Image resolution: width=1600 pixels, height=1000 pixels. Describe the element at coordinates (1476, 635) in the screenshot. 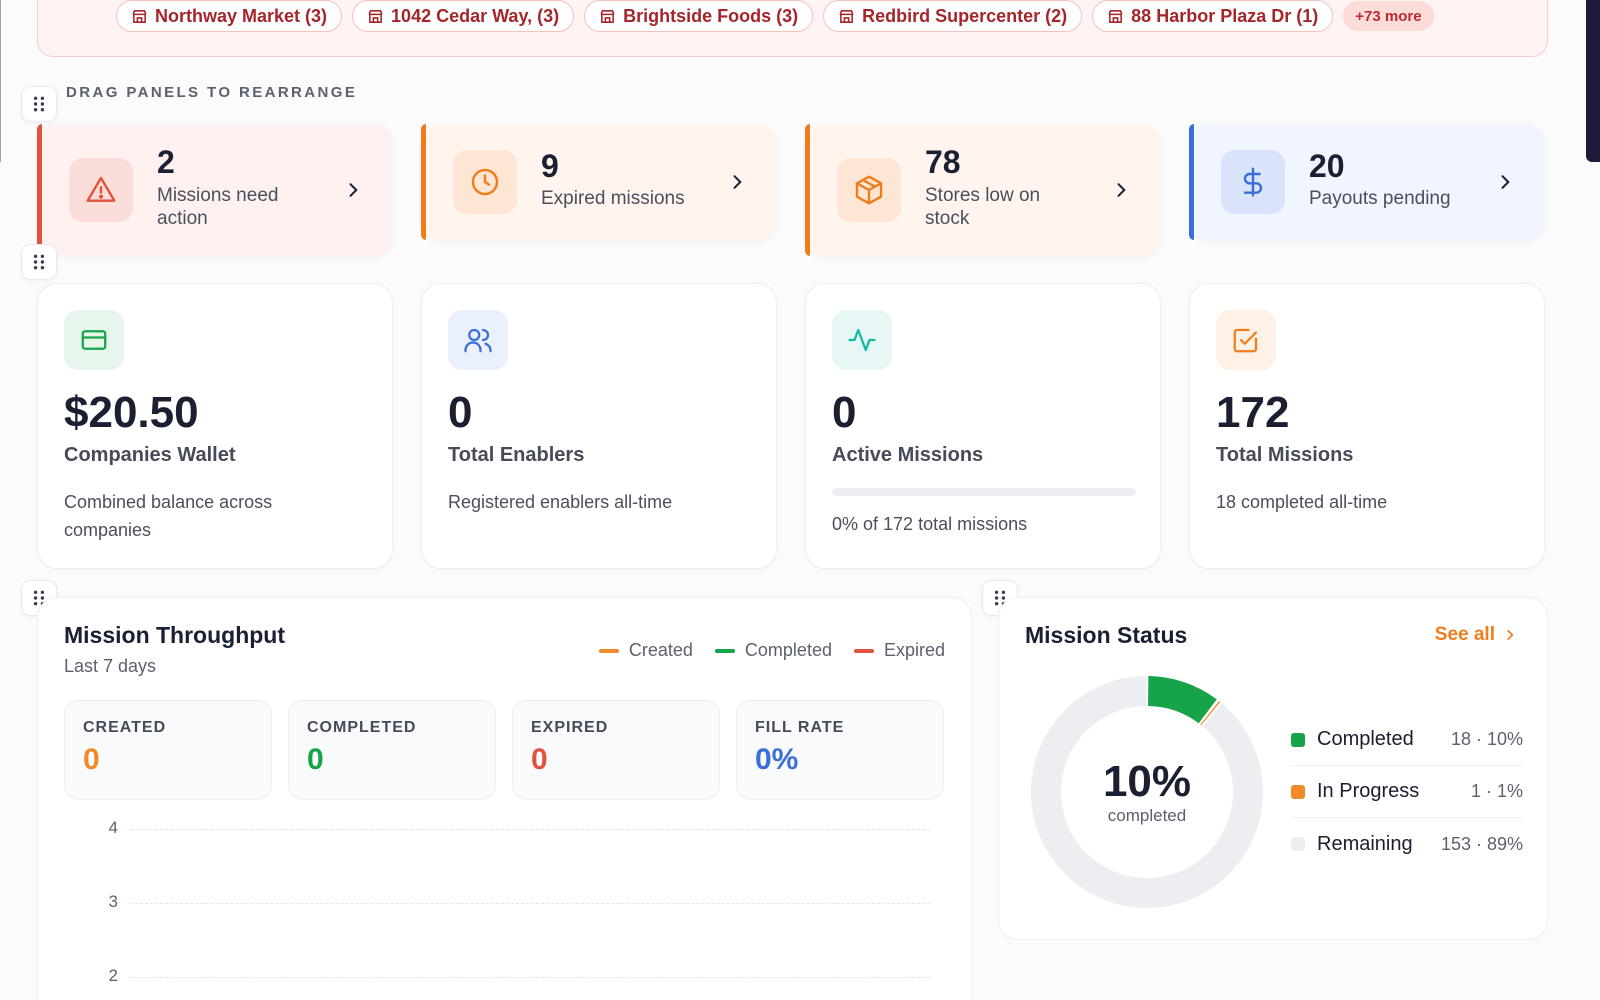

I see `see-all-link: See all` at that location.